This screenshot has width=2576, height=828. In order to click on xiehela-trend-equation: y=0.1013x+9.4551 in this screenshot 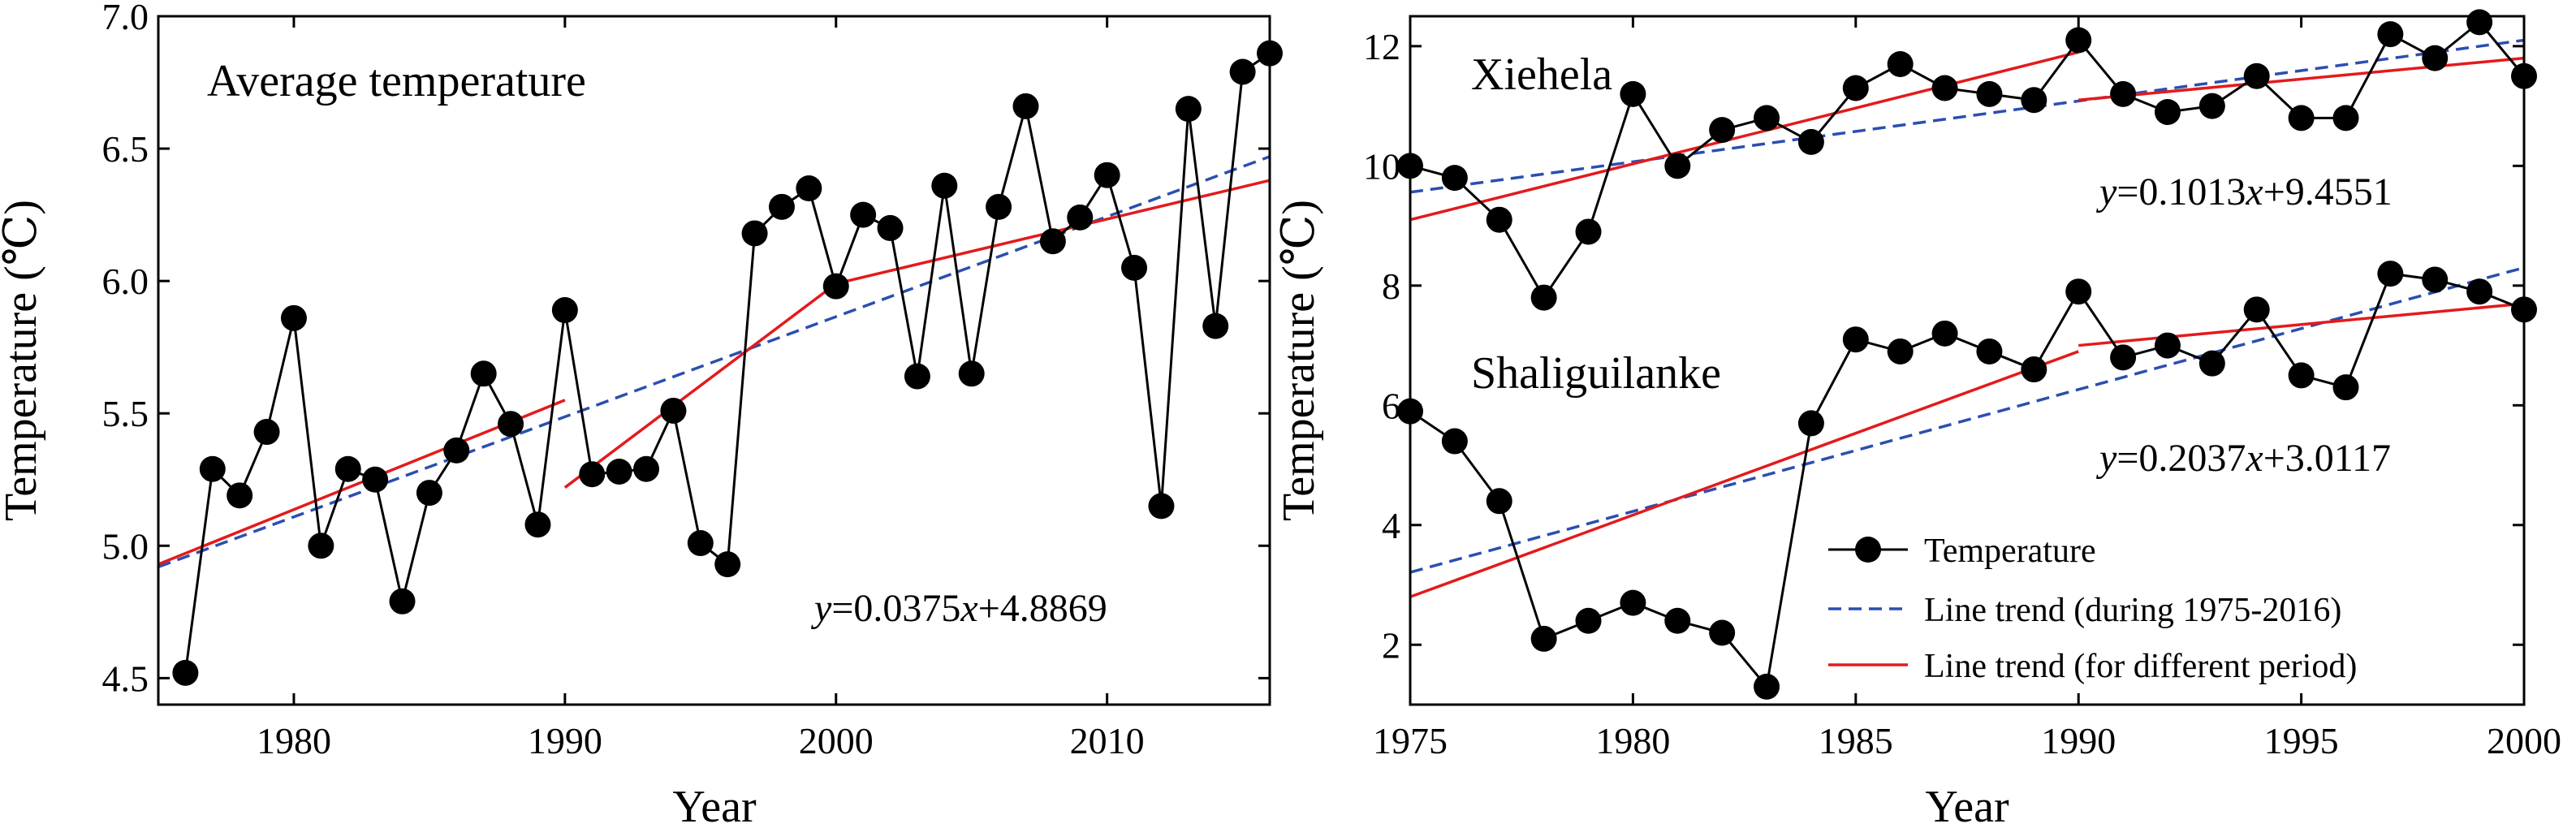, I will do `click(2244, 191)`.